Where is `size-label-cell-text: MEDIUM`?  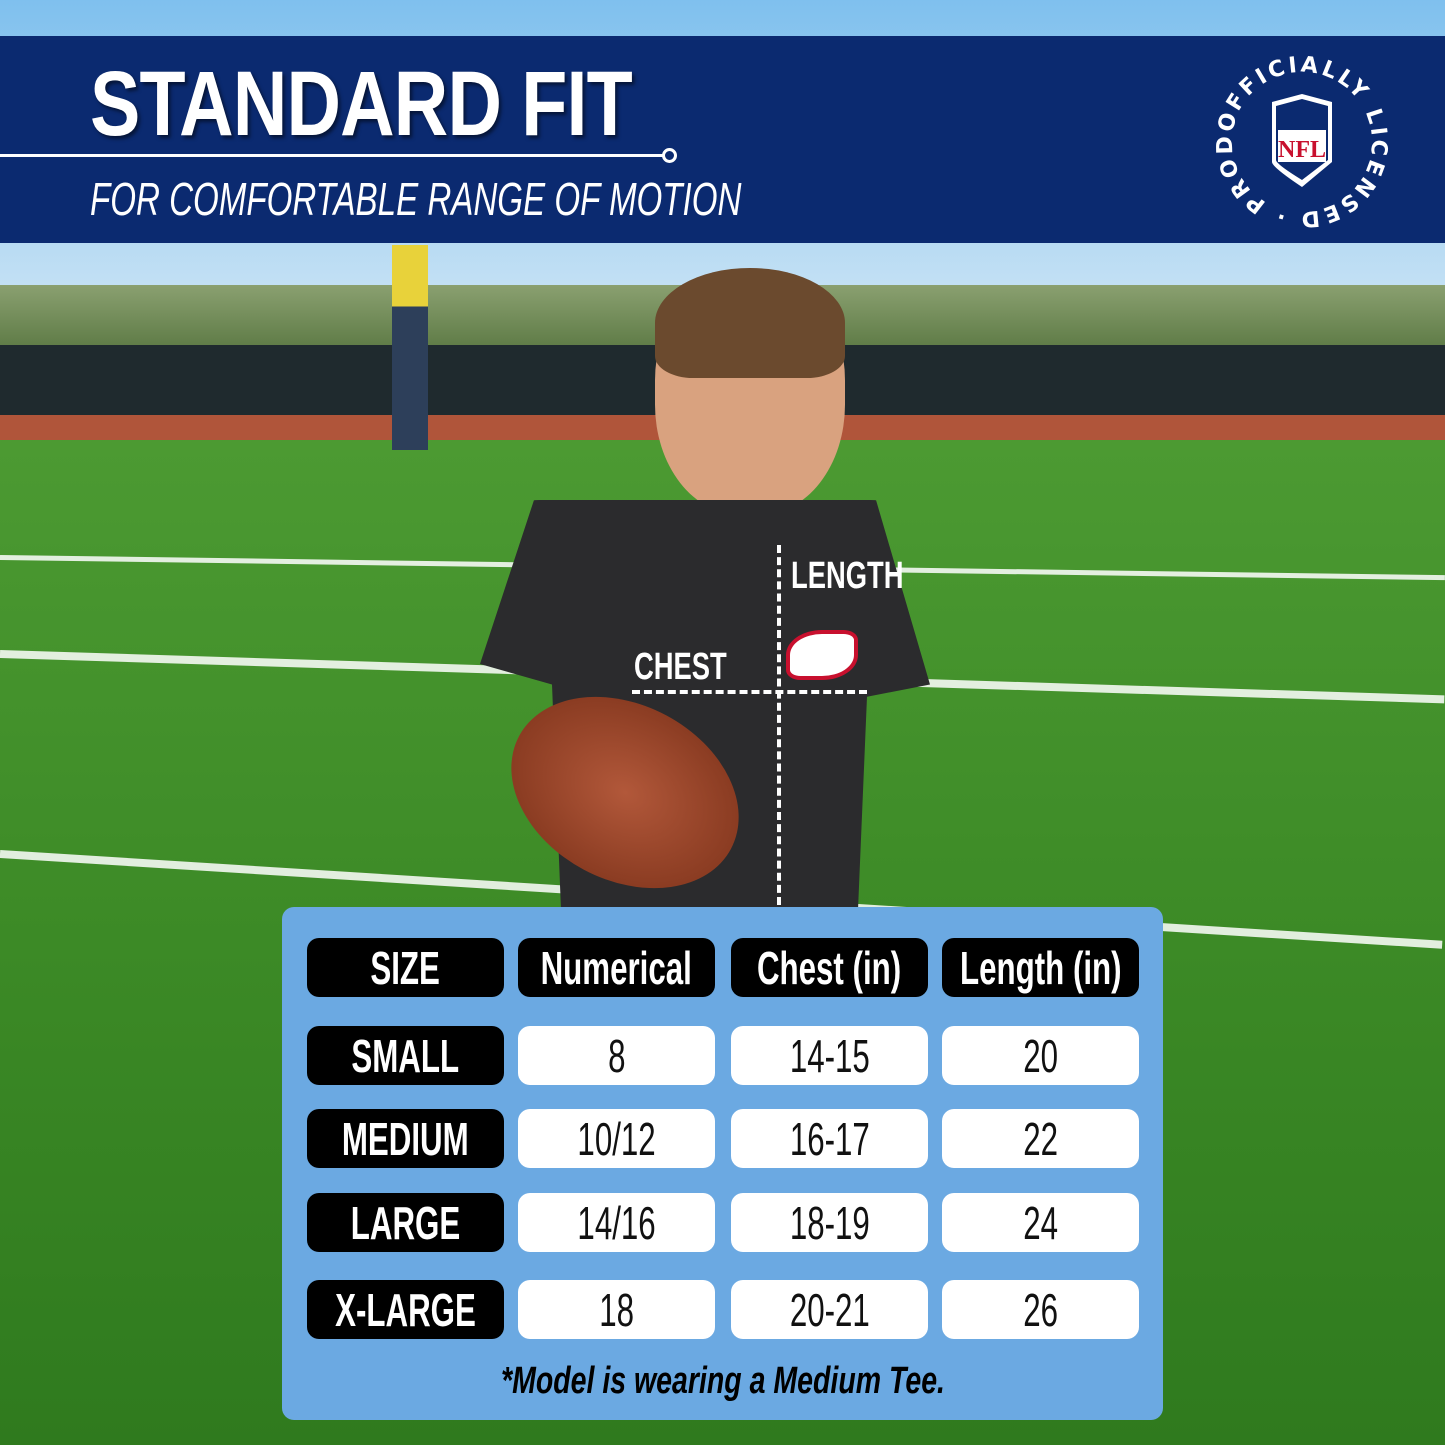 size-label-cell-text: MEDIUM is located at coordinates (405, 1138).